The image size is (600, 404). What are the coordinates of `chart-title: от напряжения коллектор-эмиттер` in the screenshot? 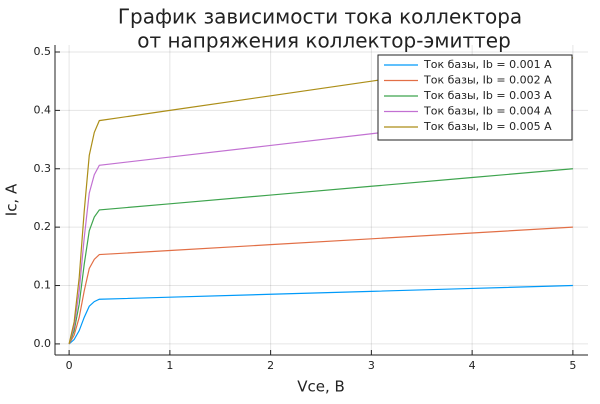 It's located at (324, 41).